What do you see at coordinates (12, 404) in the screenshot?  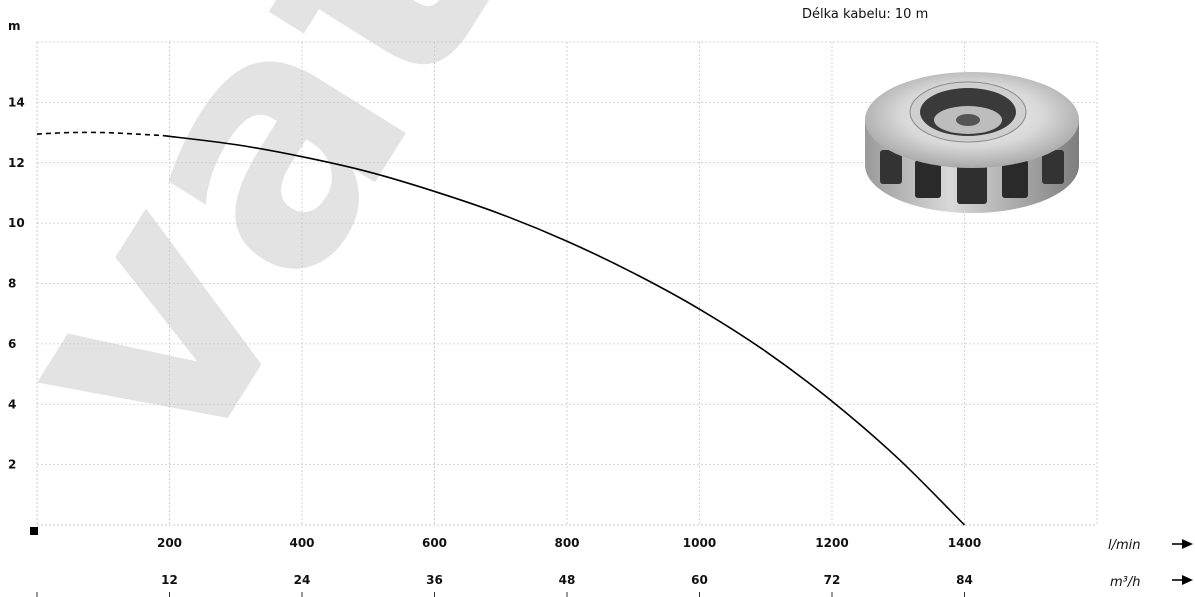 I see `y-tick-label: 4` at bounding box center [12, 404].